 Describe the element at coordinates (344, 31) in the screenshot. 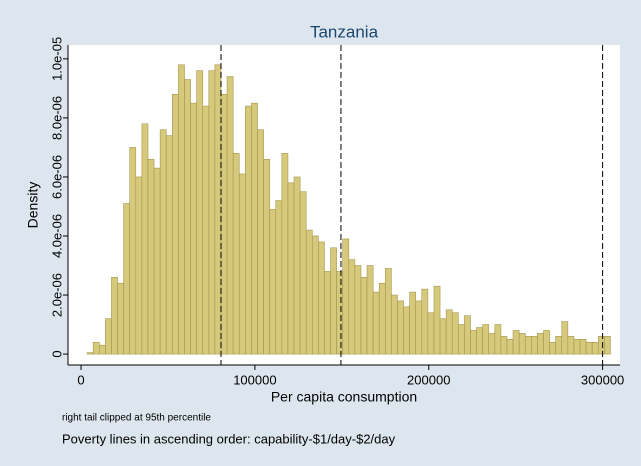

I see `chart-title: Tanzania` at that location.